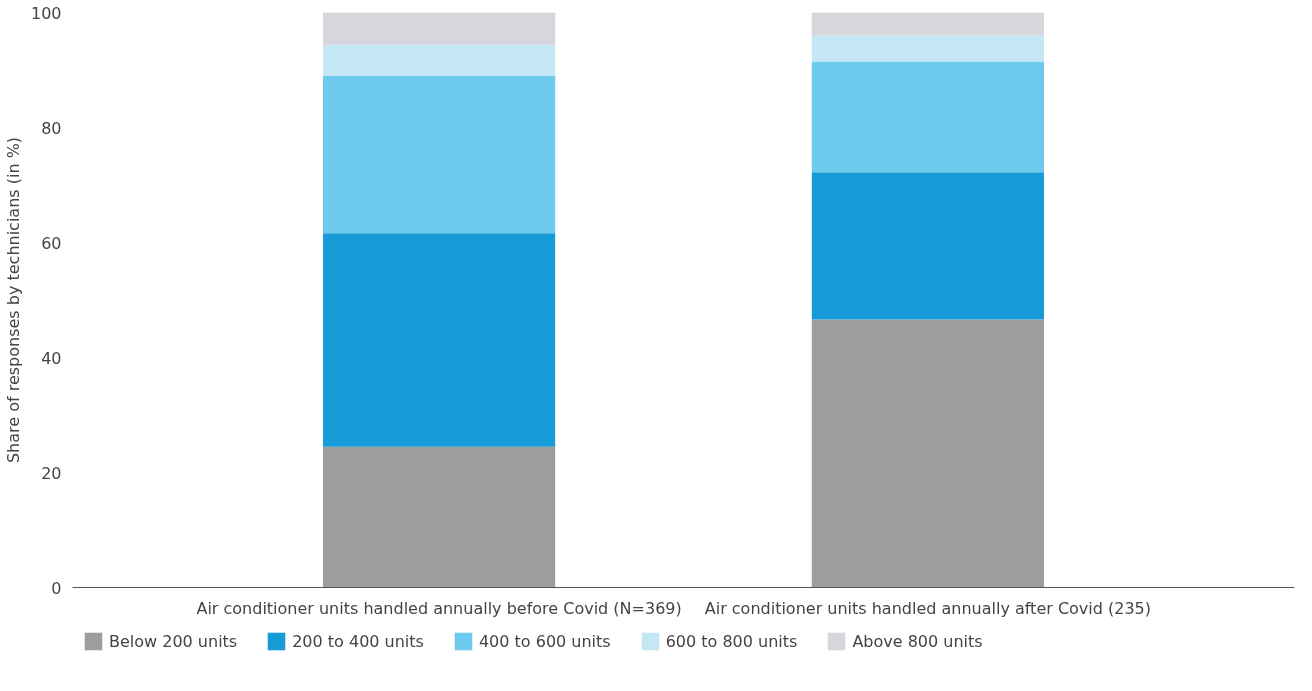 The height and width of the screenshot is (691, 1312). I want to click on y-tick-label: 60, so click(51, 243).